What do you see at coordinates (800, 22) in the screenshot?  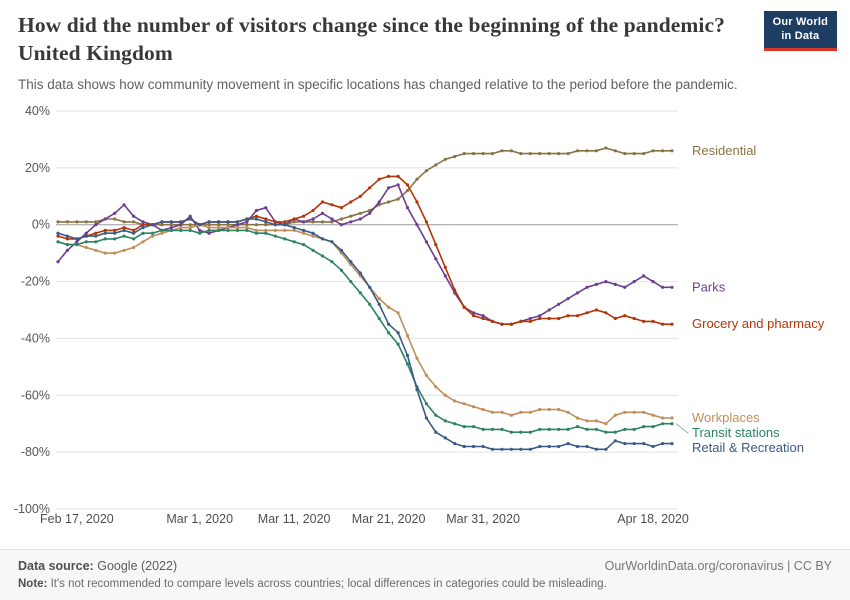 I see `owid-logo-line1: Our World` at bounding box center [800, 22].